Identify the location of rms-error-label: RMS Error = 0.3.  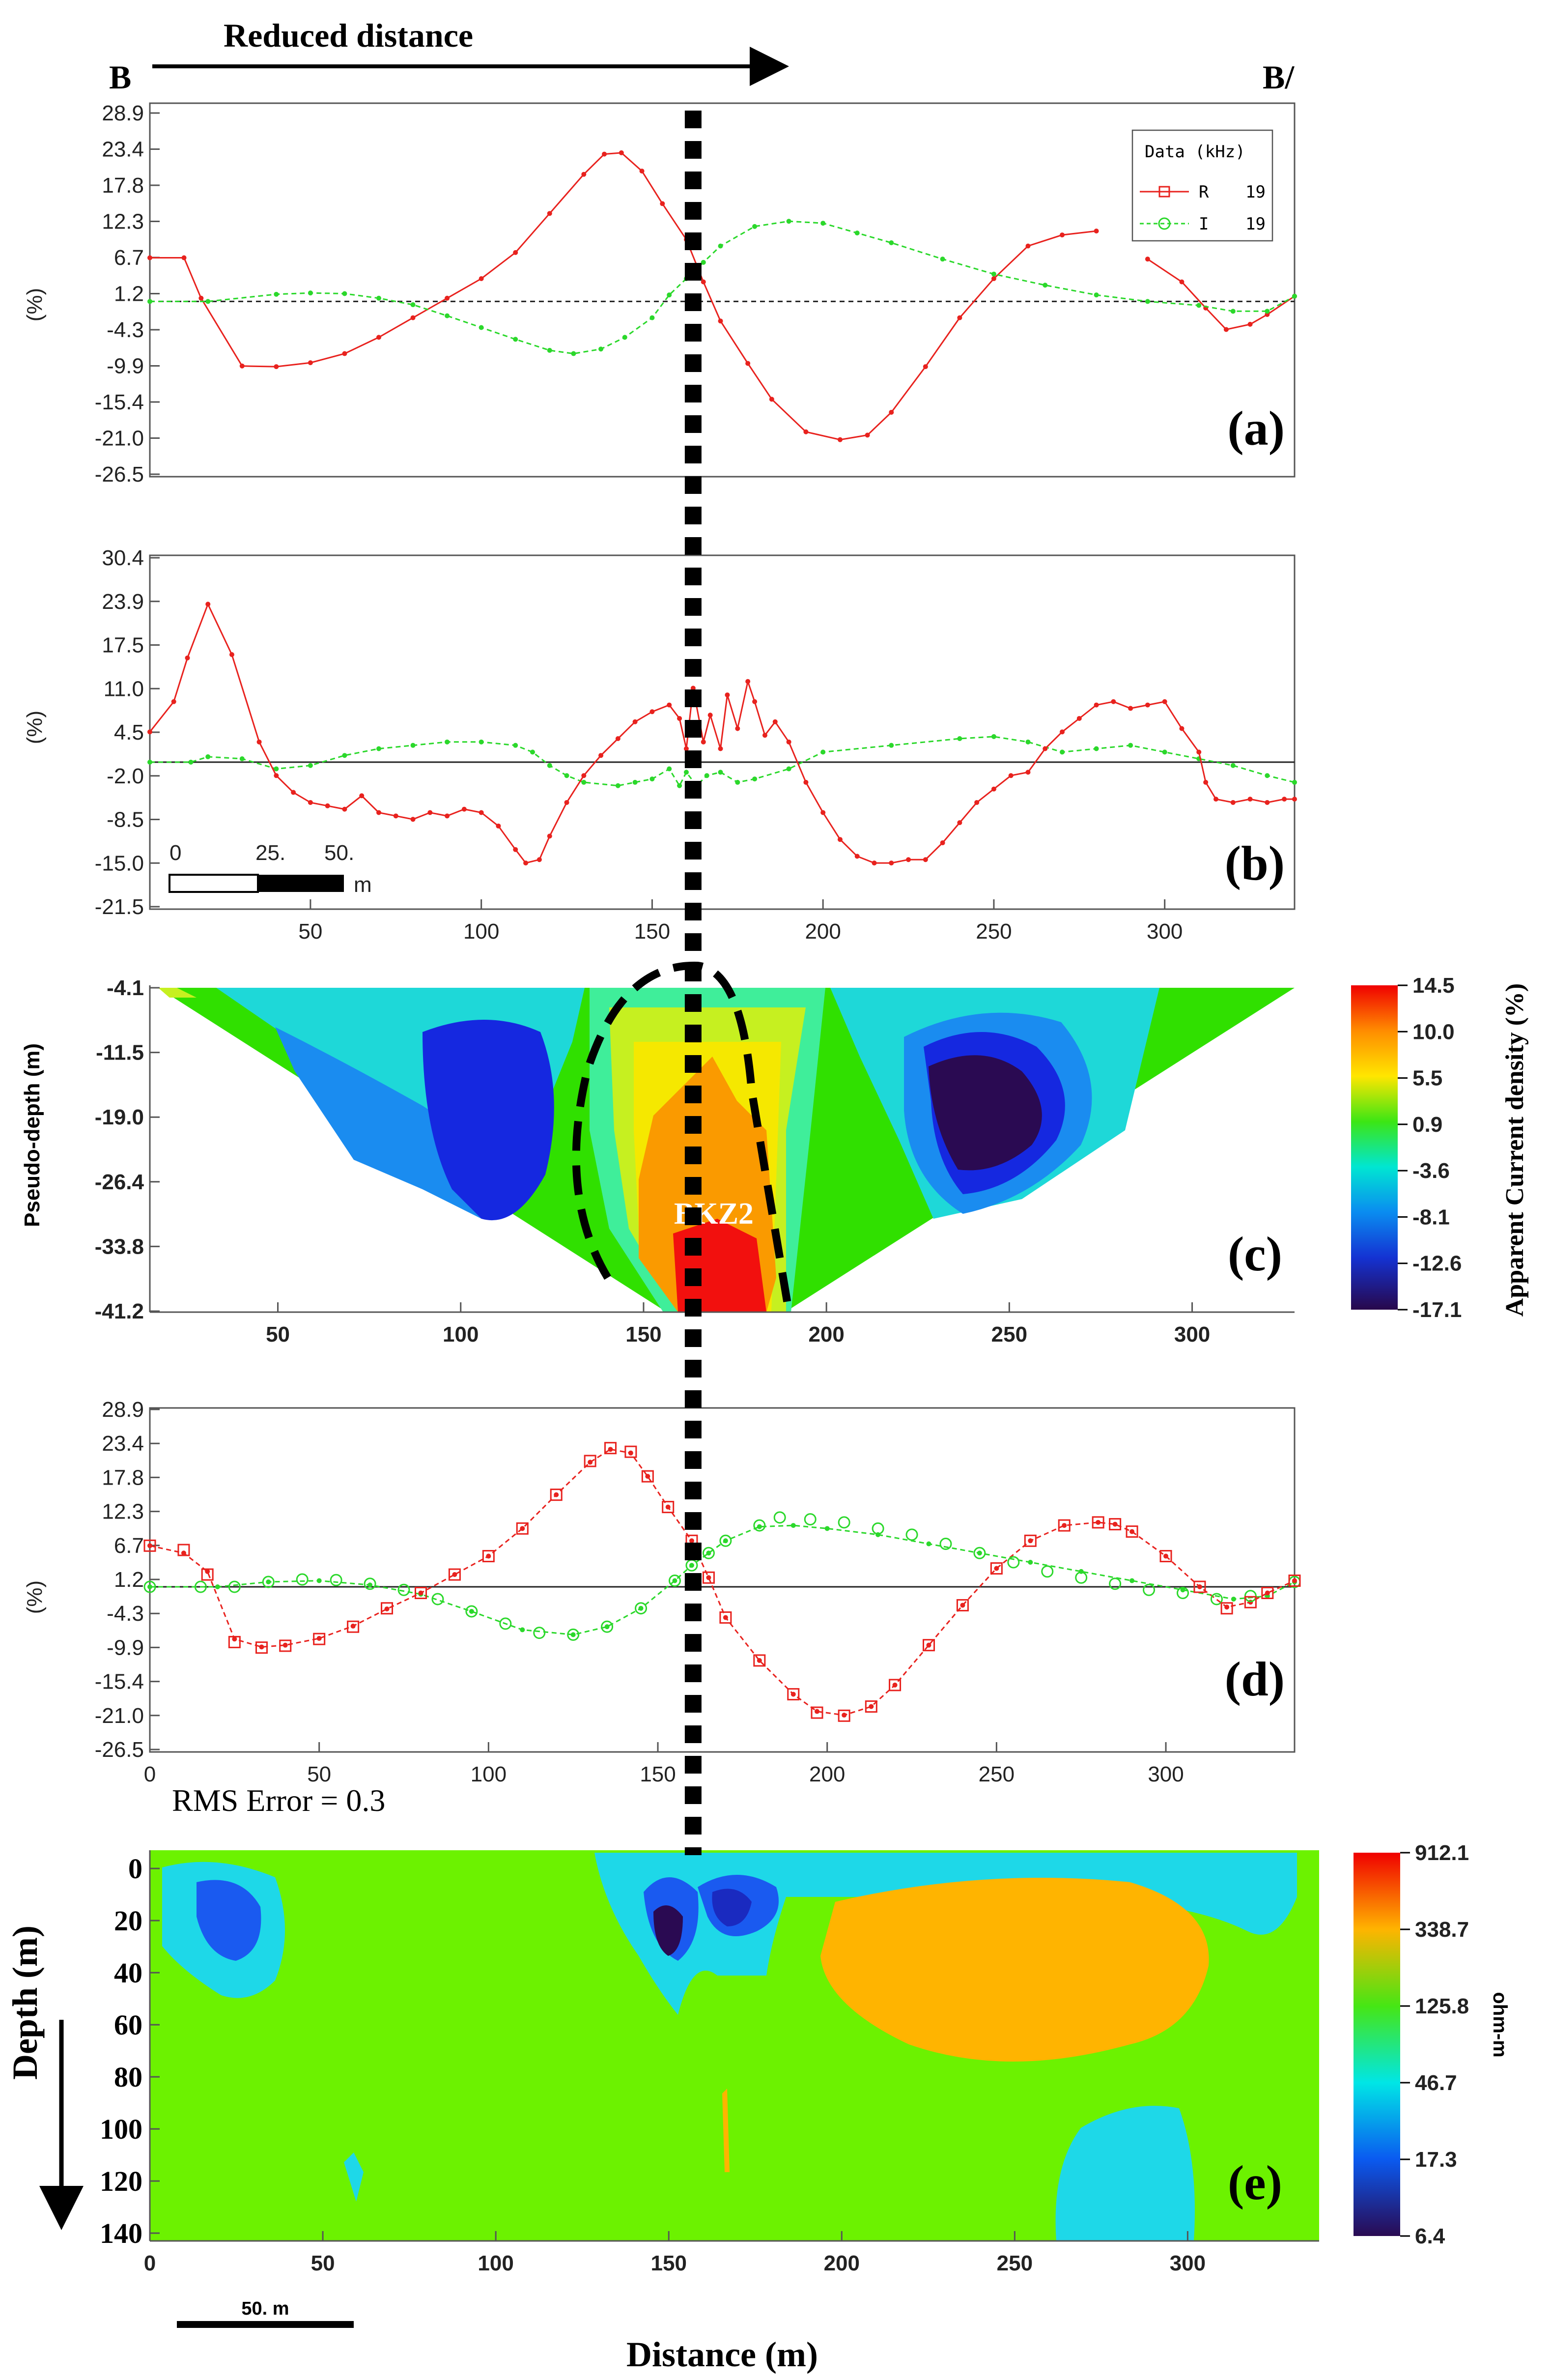
(278, 1800).